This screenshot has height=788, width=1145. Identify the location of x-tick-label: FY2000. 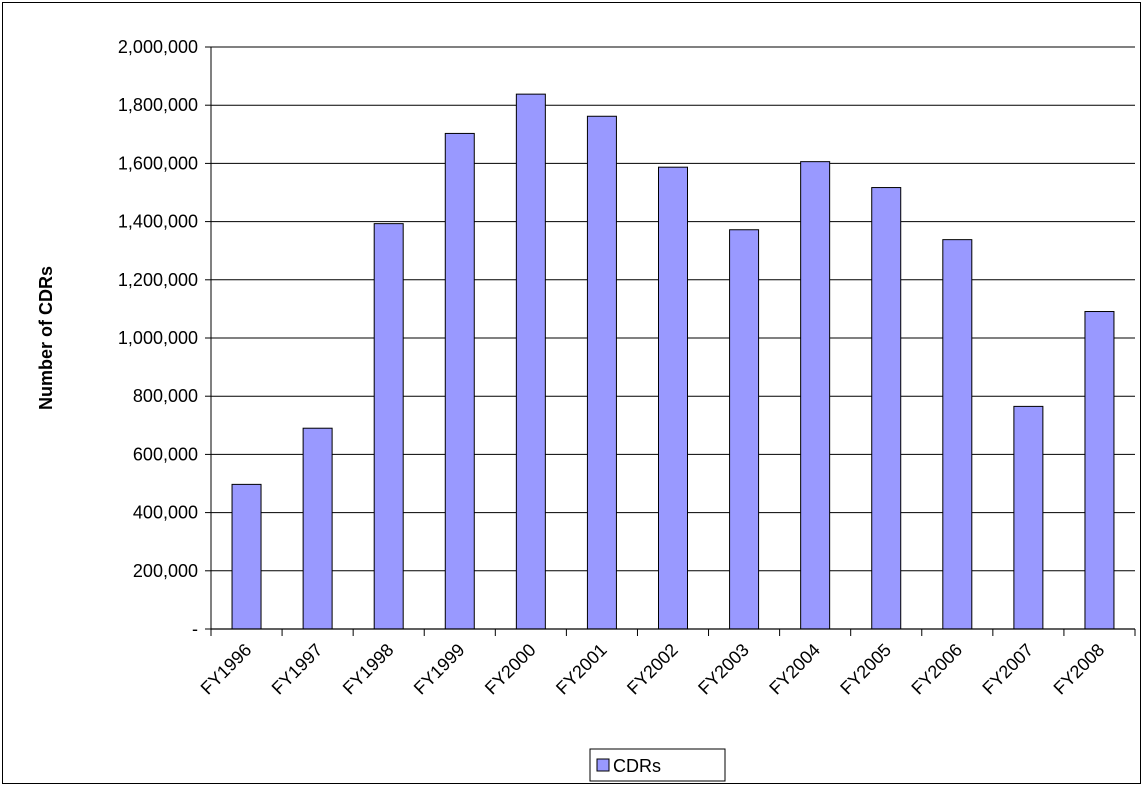
(510, 669).